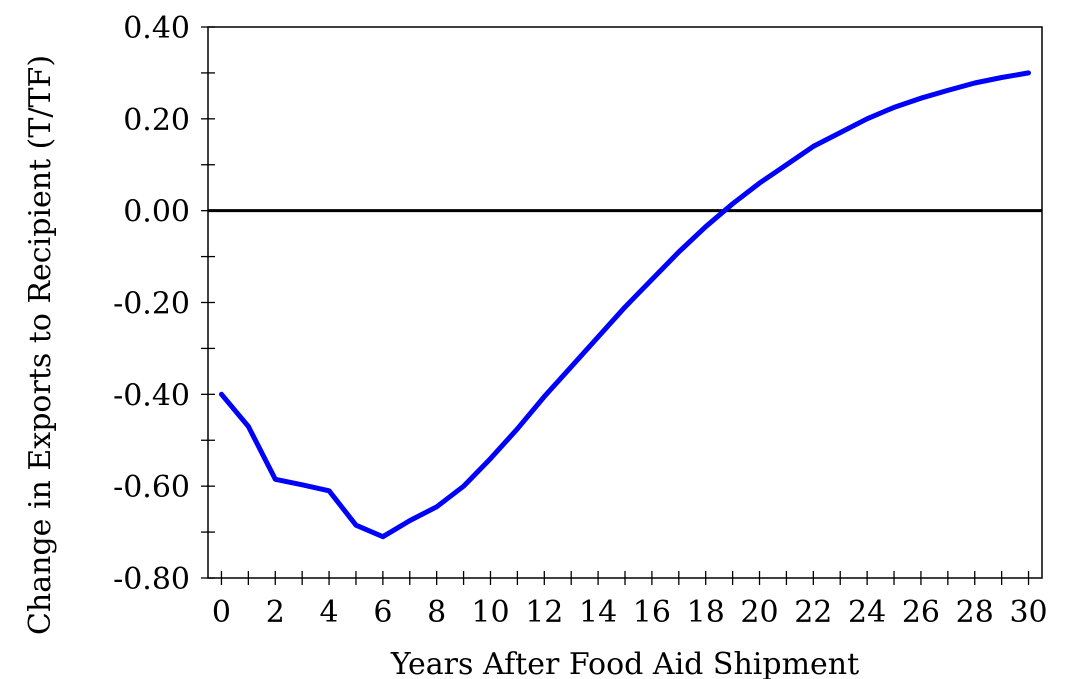 This screenshot has width=1065, height=679. I want to click on x-tick-label: 20, so click(759, 612).